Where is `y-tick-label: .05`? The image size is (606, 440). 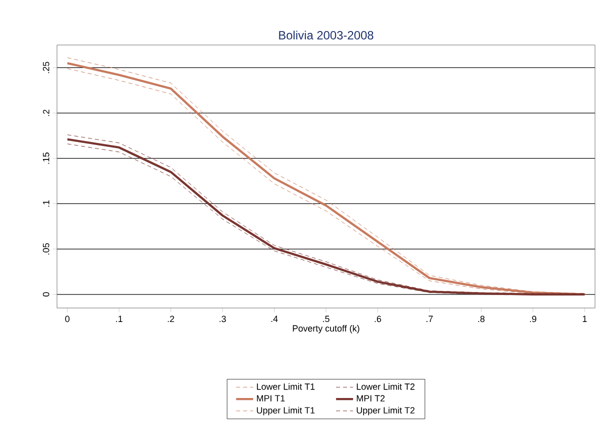 y-tick-label: .05 is located at coordinates (46, 248).